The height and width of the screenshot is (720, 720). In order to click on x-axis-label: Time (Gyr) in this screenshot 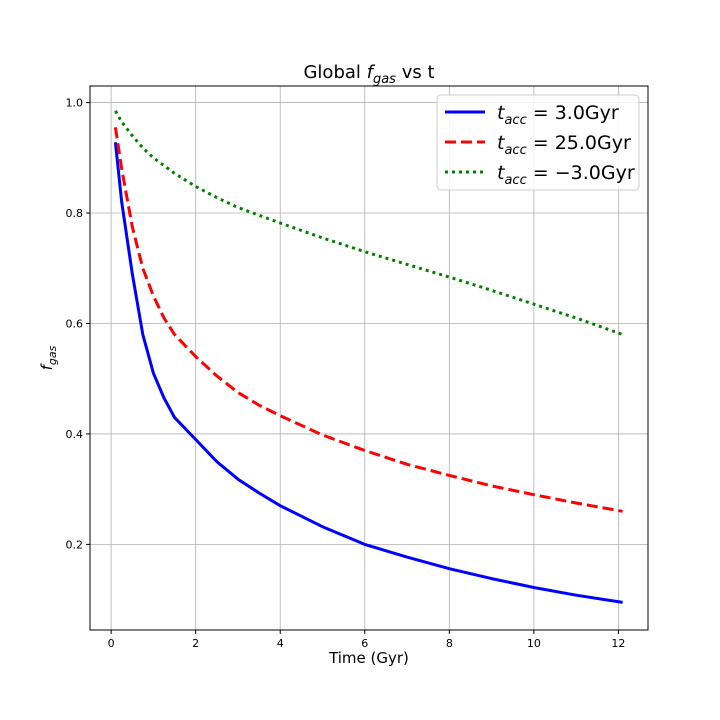, I will do `click(368, 658)`.